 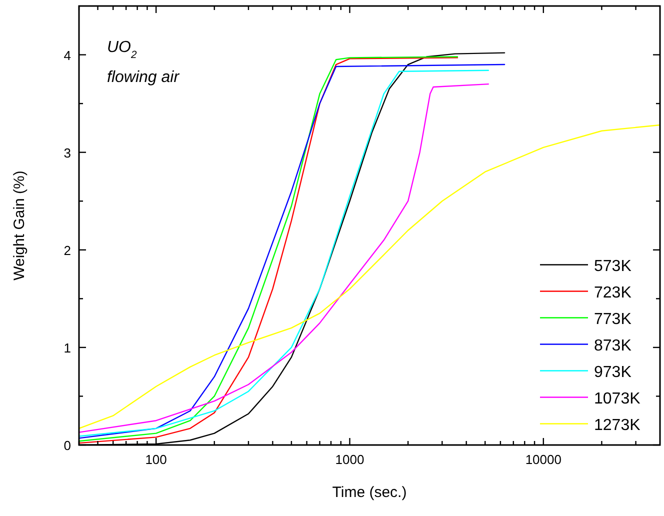 What do you see at coordinates (156, 459) in the screenshot?
I see `x-tick-label: 100` at bounding box center [156, 459].